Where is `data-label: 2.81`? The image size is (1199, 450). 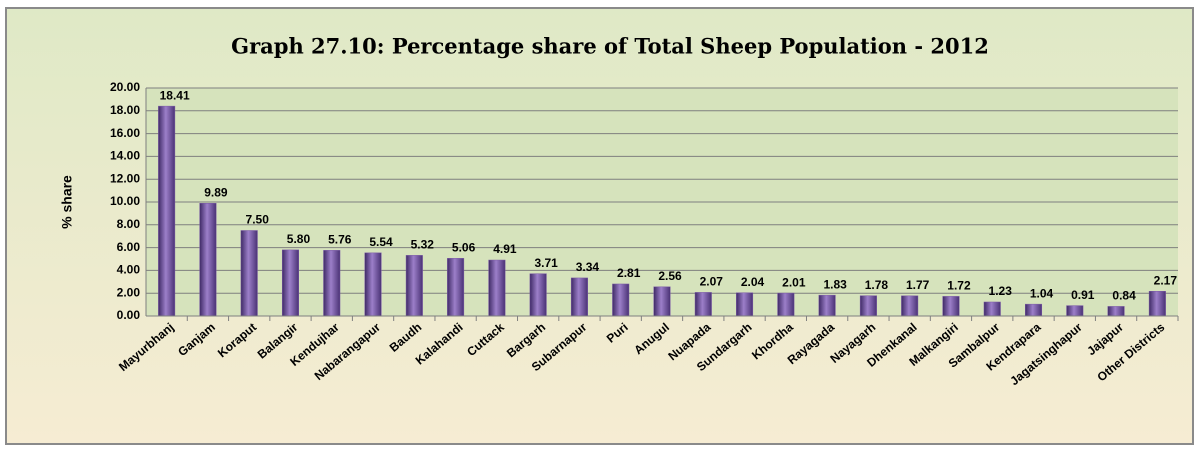
data-label: 2.81 is located at coordinates (629, 273).